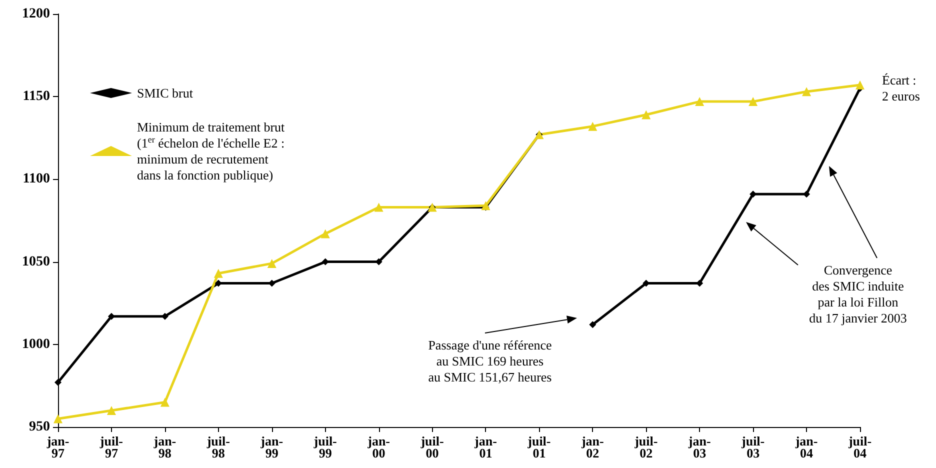 This screenshot has width=936, height=468. What do you see at coordinates (485, 447) in the screenshot?
I see `x-tick-label: jan-01` at bounding box center [485, 447].